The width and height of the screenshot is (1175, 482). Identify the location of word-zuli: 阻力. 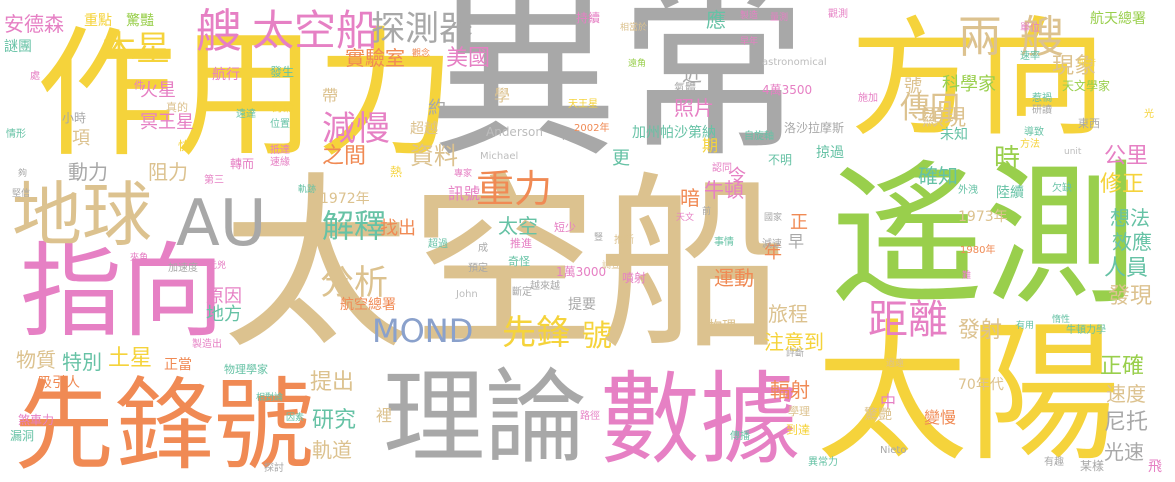
(168, 172).